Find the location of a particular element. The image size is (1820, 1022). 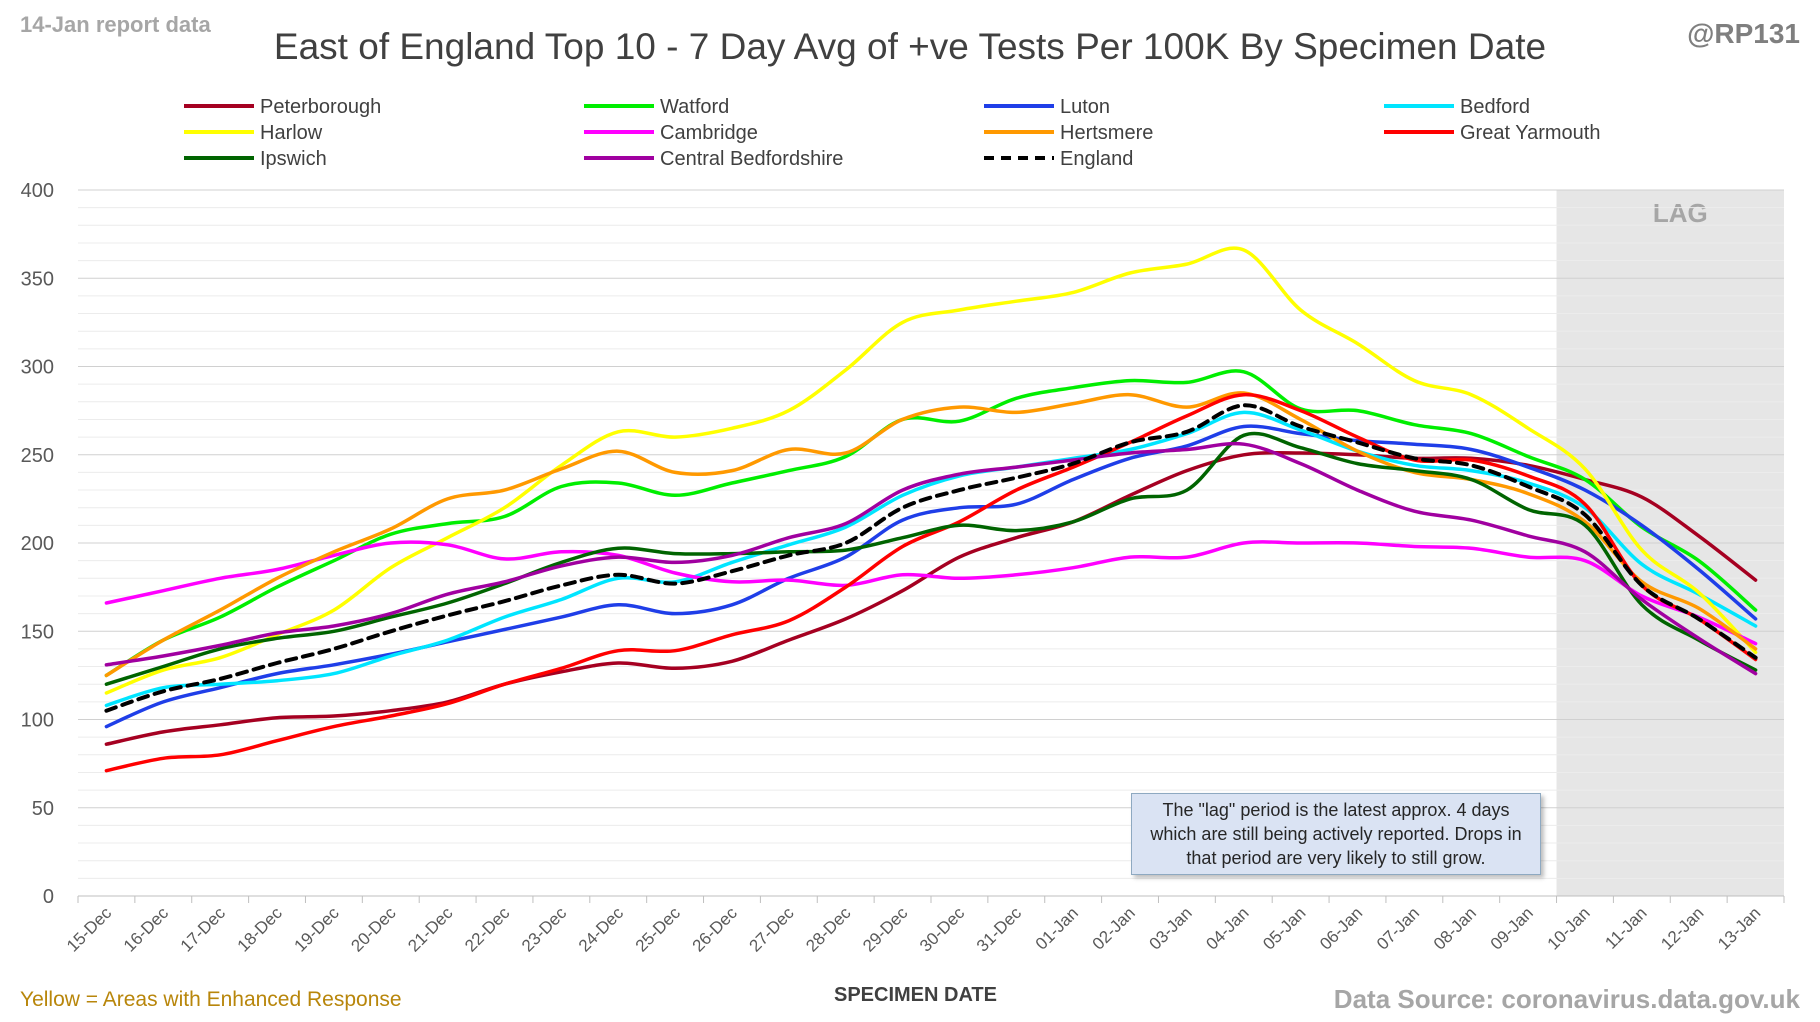

x-tick-label: 04-Jan is located at coordinates (1227, 928).